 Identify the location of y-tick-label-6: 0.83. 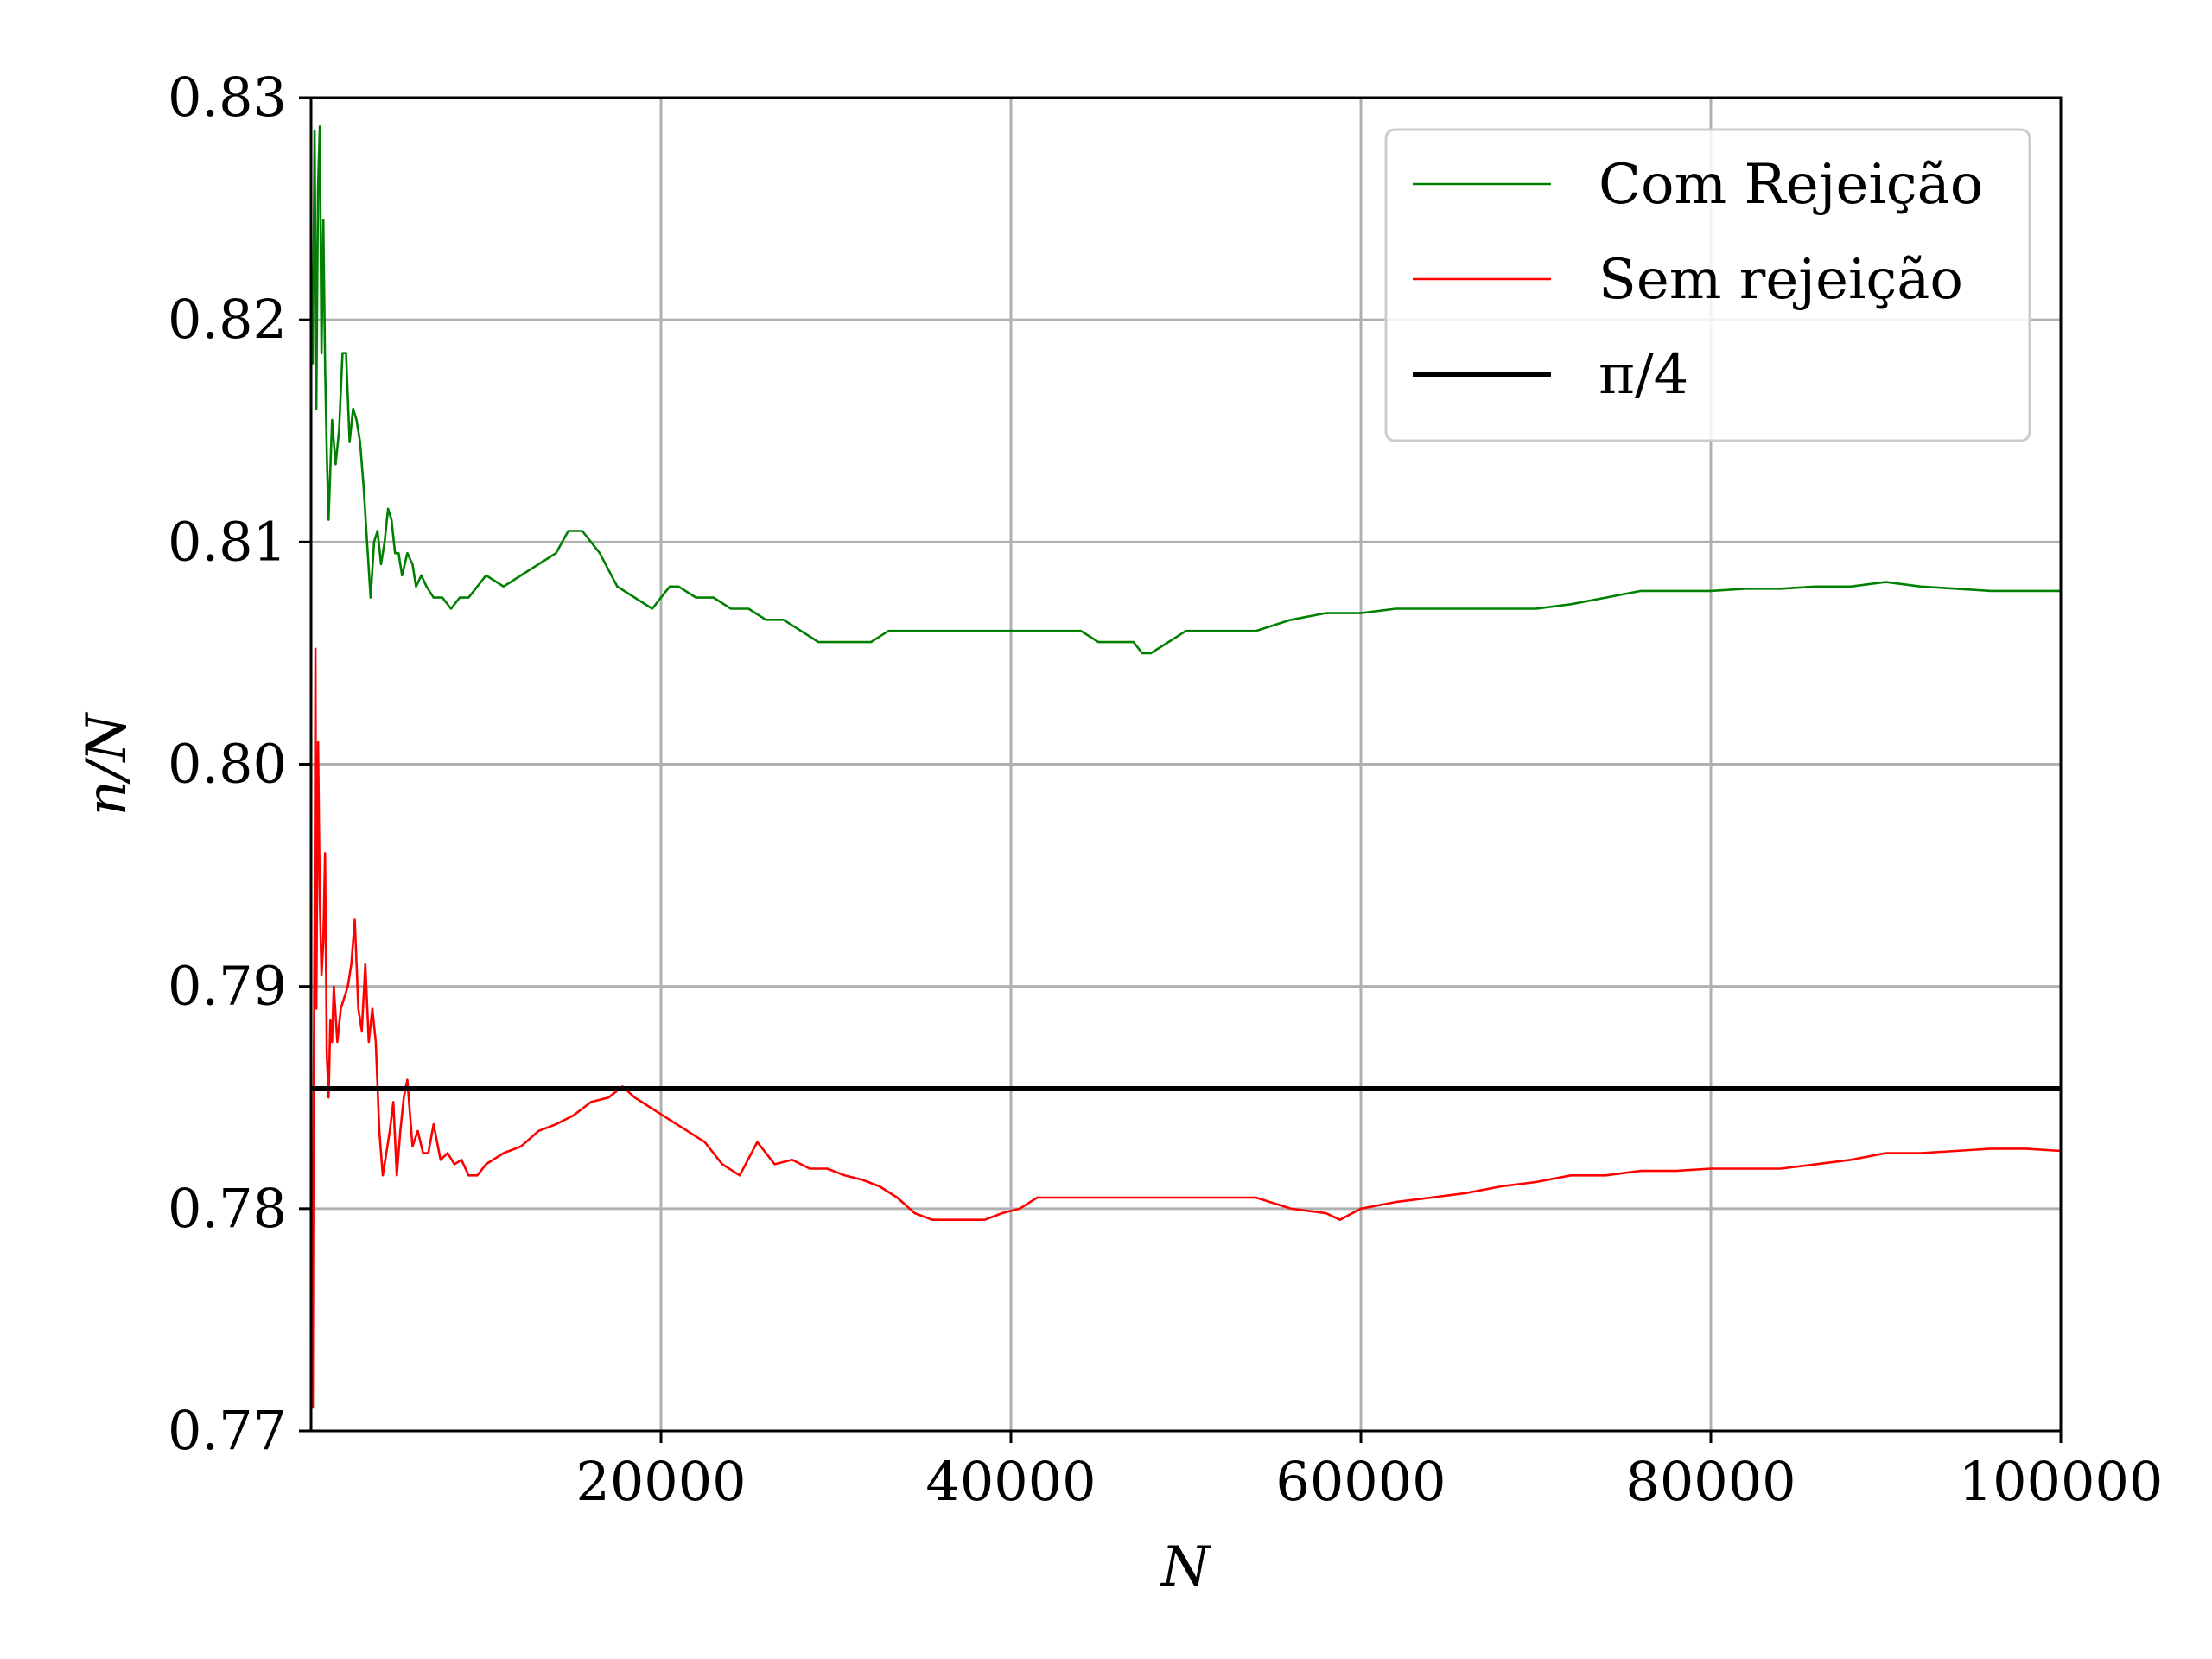
(227, 97).